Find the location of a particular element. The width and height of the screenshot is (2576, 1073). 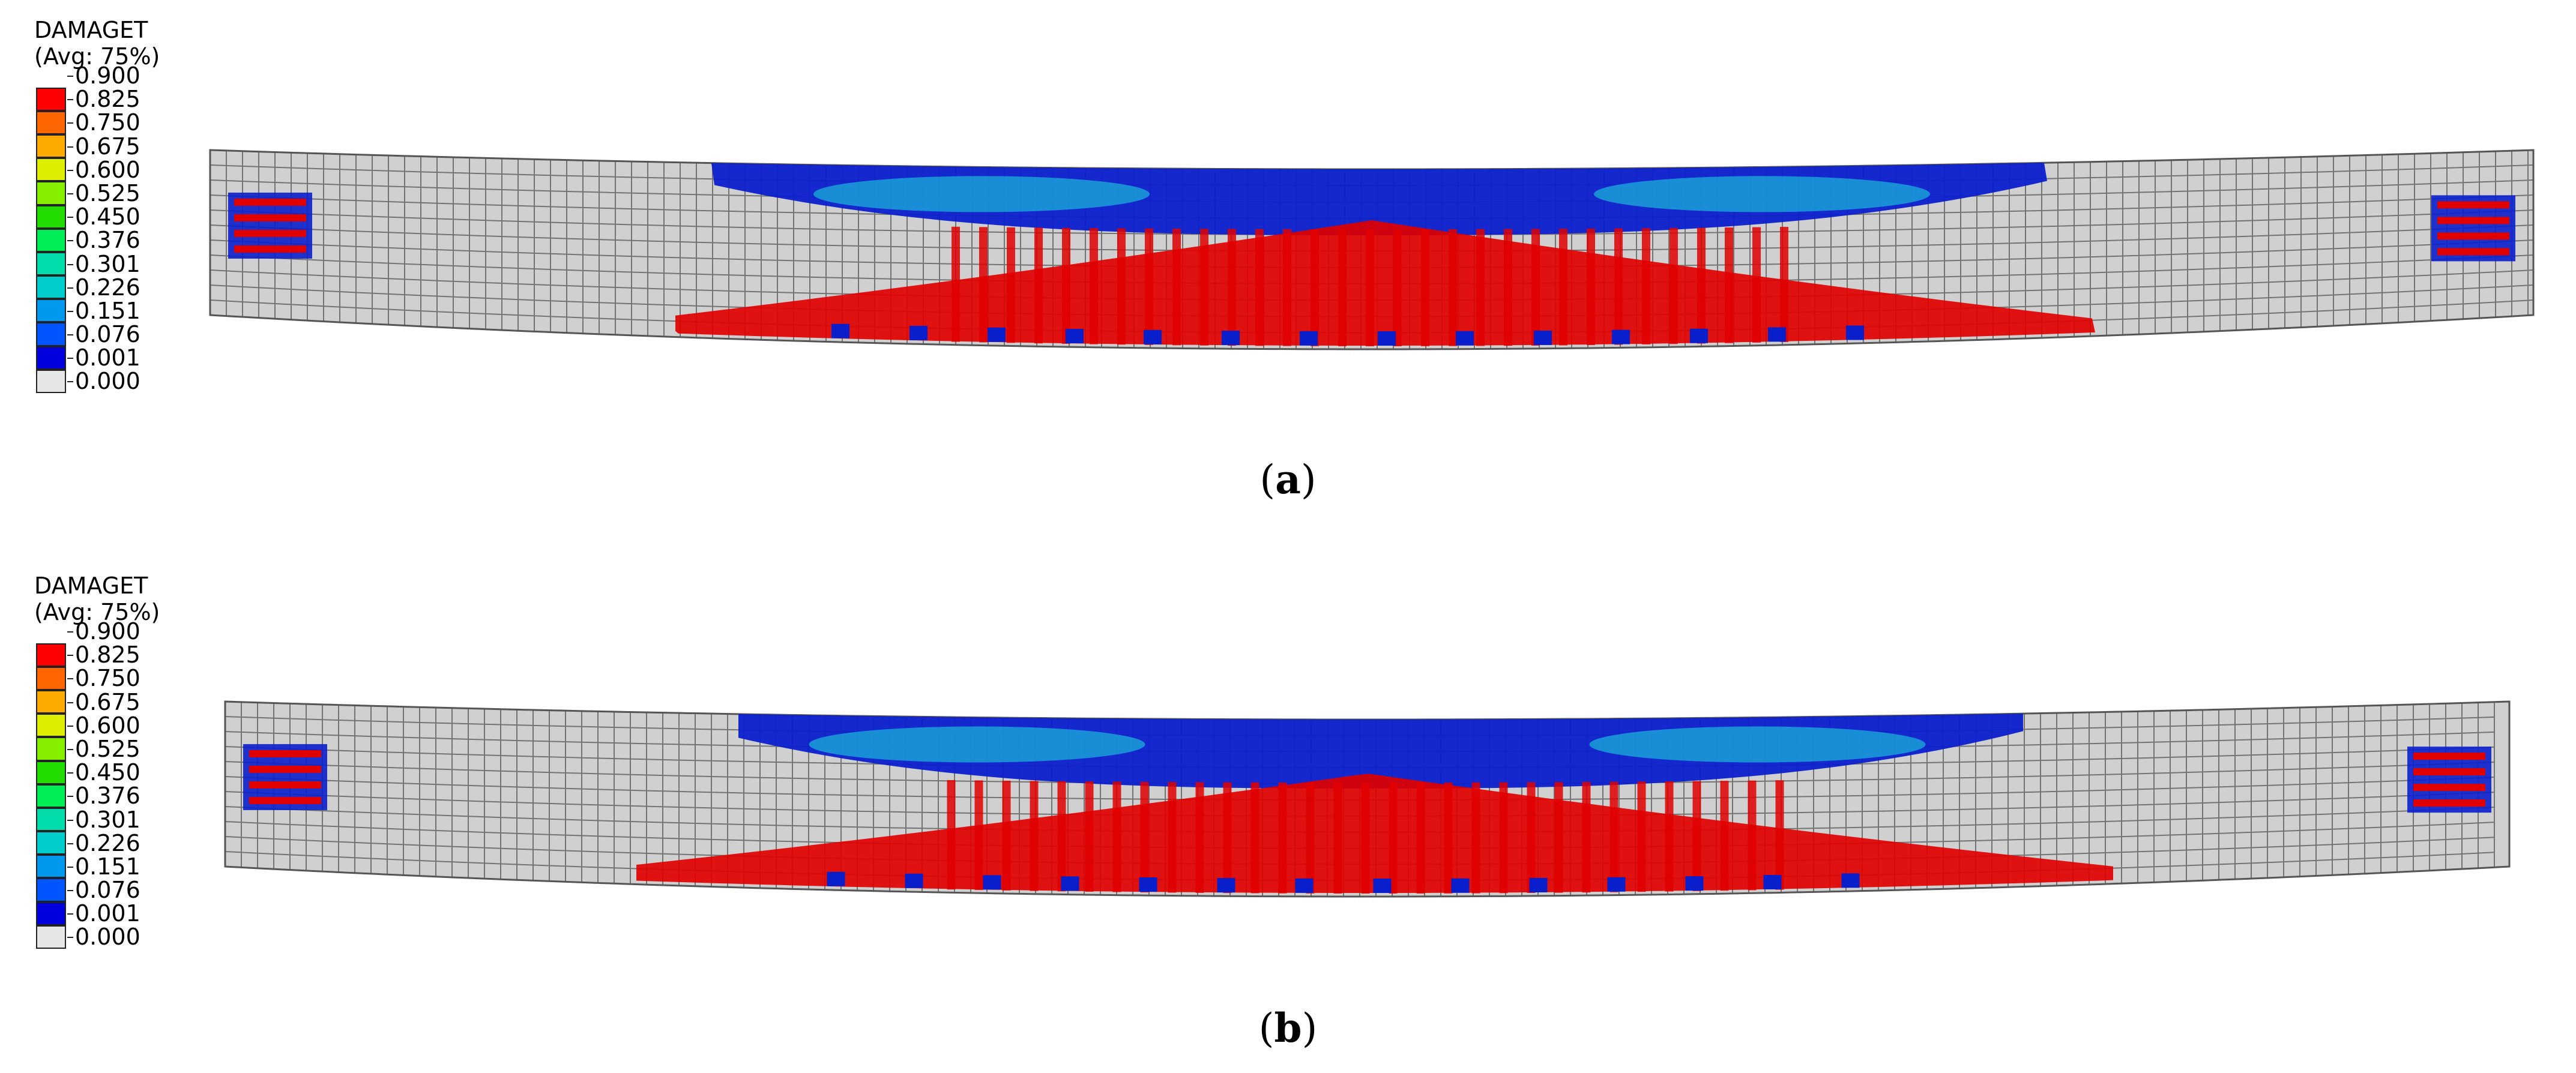

legend-row: 0.600 is located at coordinates (130, 737).